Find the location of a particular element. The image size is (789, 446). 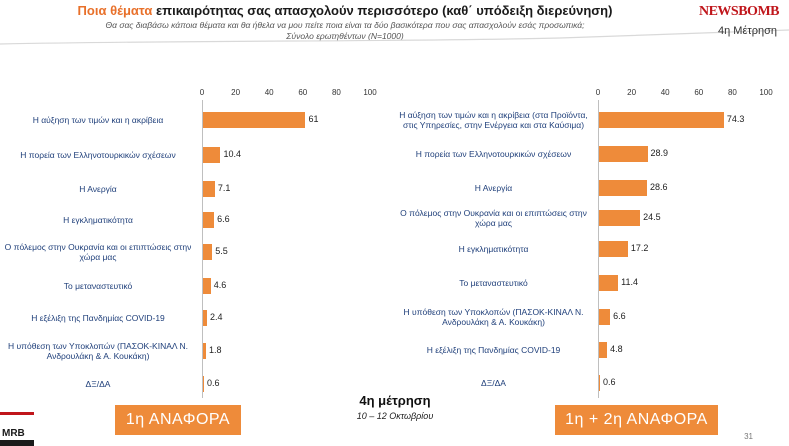

bar-row: Η εξέλιξη της Πανδημίας COVID-19 2.4 is located at coordinates (195, 318).